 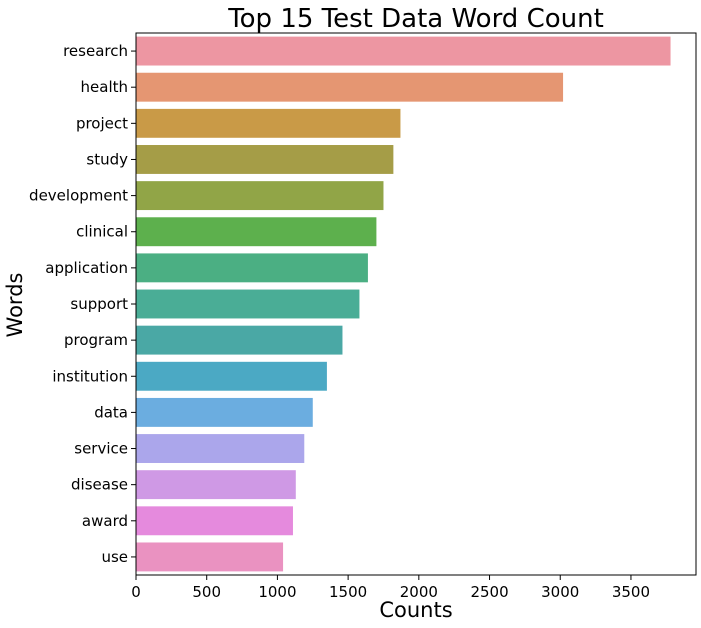 What do you see at coordinates (214, 521) in the screenshot?
I see `bar-award` at bounding box center [214, 521].